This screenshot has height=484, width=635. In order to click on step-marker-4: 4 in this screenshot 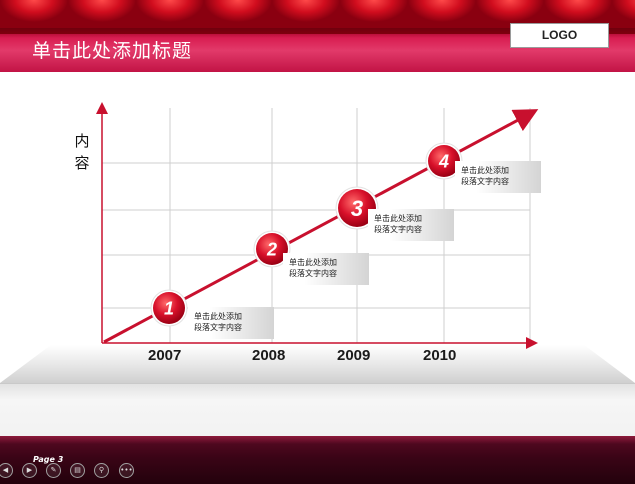, I will do `click(444, 161)`.